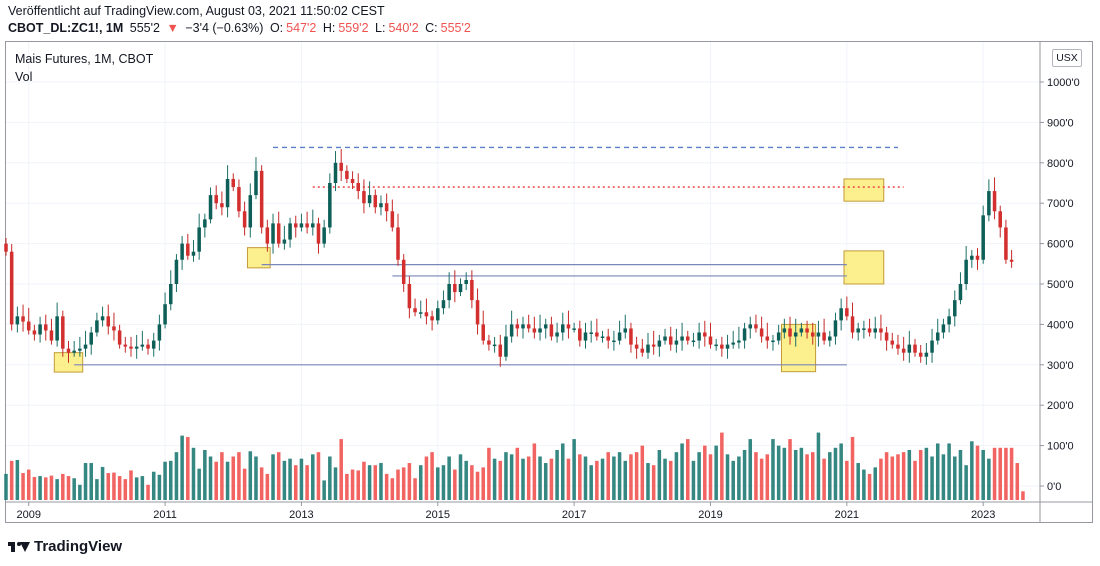 Image resolution: width=1100 pixels, height=566 pixels. What do you see at coordinates (1067, 58) in the screenshot?
I see `currency-unit-button: USX` at bounding box center [1067, 58].